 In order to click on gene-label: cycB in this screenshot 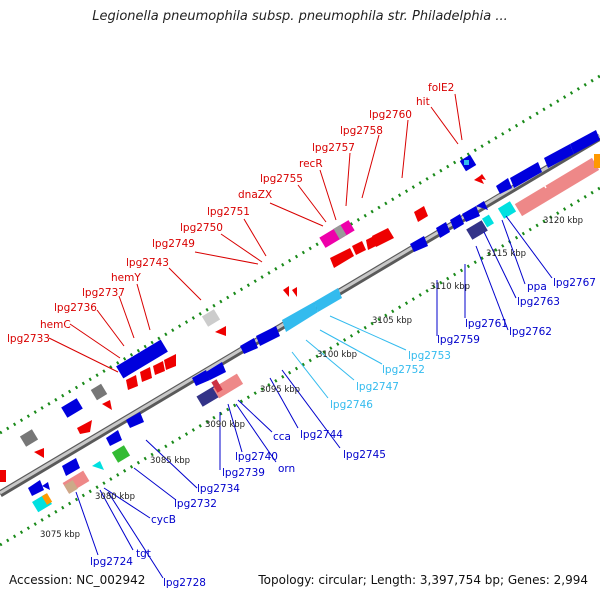, I will do `click(163, 520)`.